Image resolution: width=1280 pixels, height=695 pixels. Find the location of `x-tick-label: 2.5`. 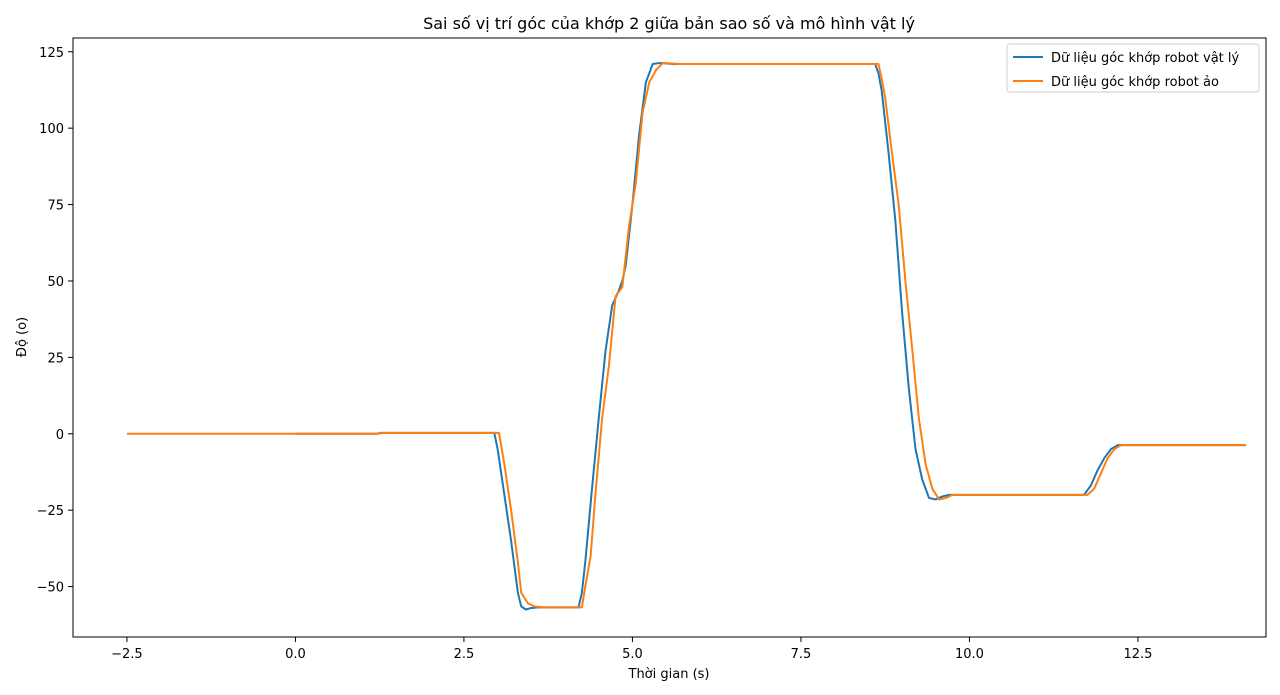

x-tick-label: 2.5 is located at coordinates (464, 654).